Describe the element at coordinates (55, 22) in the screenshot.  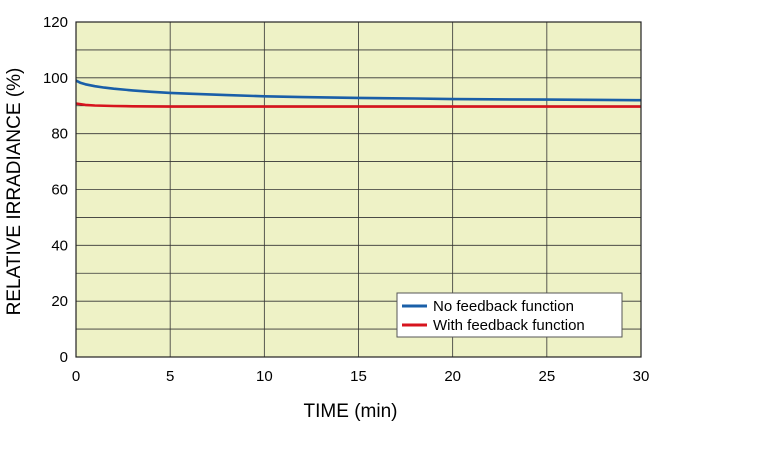
I see `y-tick-label: 120` at that location.